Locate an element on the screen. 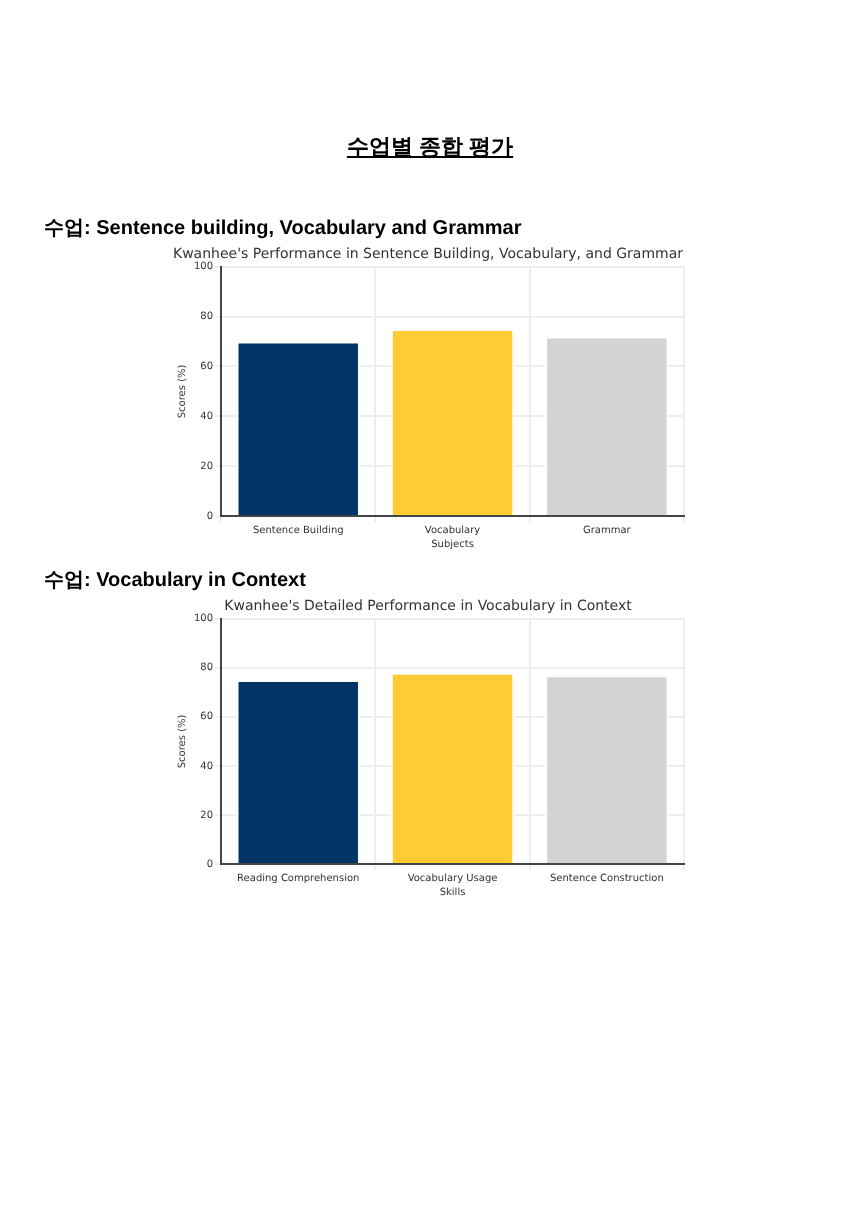  text: 수업: Sentence building, Vocabulary and Grammar is located at coordinates (284, 229).